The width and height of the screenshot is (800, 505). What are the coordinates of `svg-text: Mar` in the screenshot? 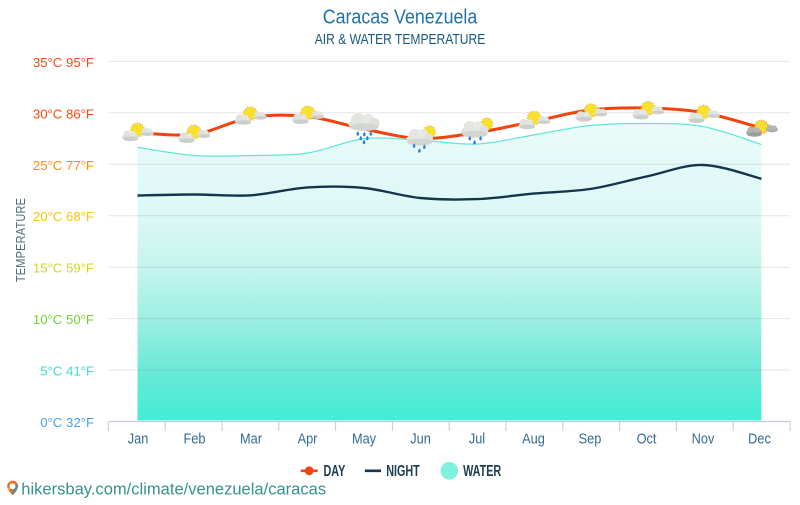 It's located at (251, 437).